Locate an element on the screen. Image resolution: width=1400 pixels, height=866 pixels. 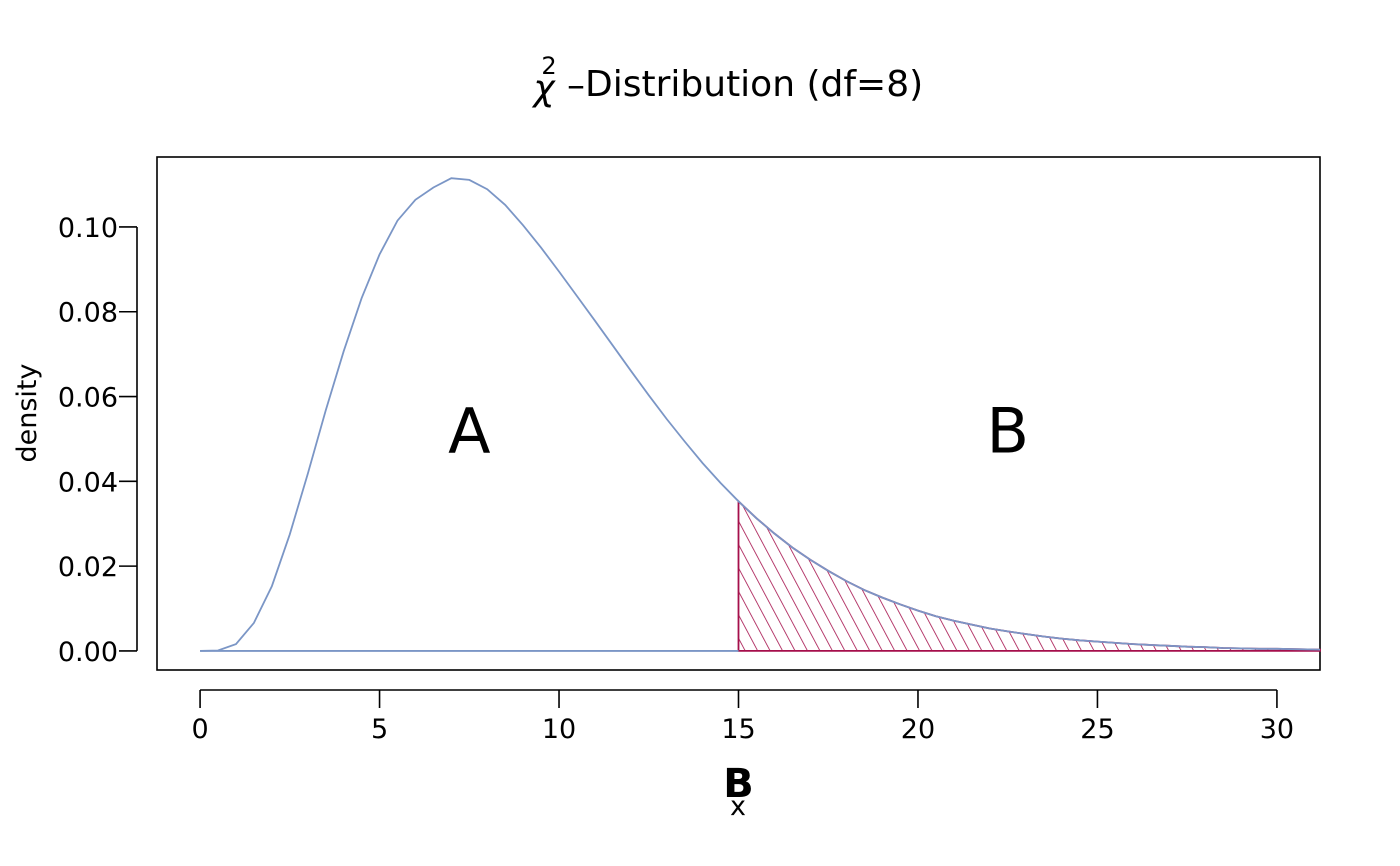
y-tick-label: 0.00 is located at coordinates (88, 652).